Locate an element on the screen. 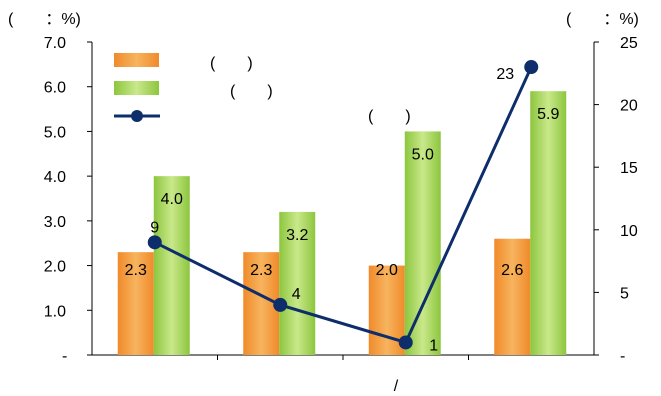 Image resolution: width=661 pixels, height=396 pixels. left-tick-label: 6.0 is located at coordinates (55, 88).